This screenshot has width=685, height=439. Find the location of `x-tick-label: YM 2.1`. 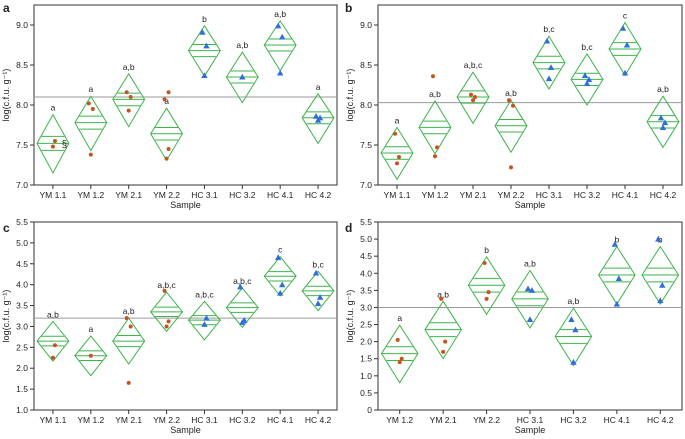

x-tick-label: YM 2.1 is located at coordinates (128, 195).